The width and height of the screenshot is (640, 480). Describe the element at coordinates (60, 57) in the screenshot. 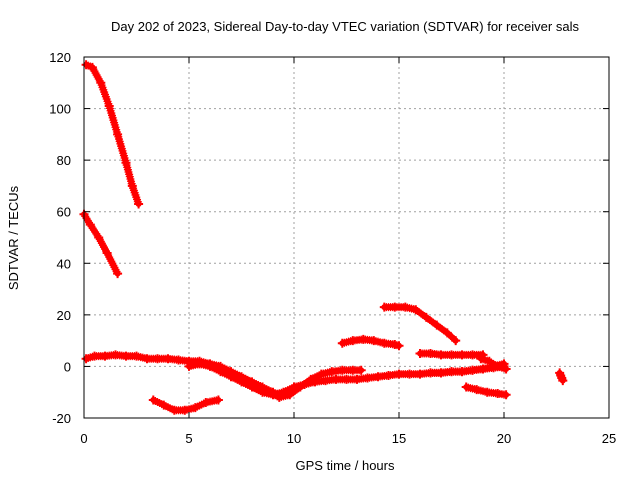

I see `y-tick-label: 120` at that location.